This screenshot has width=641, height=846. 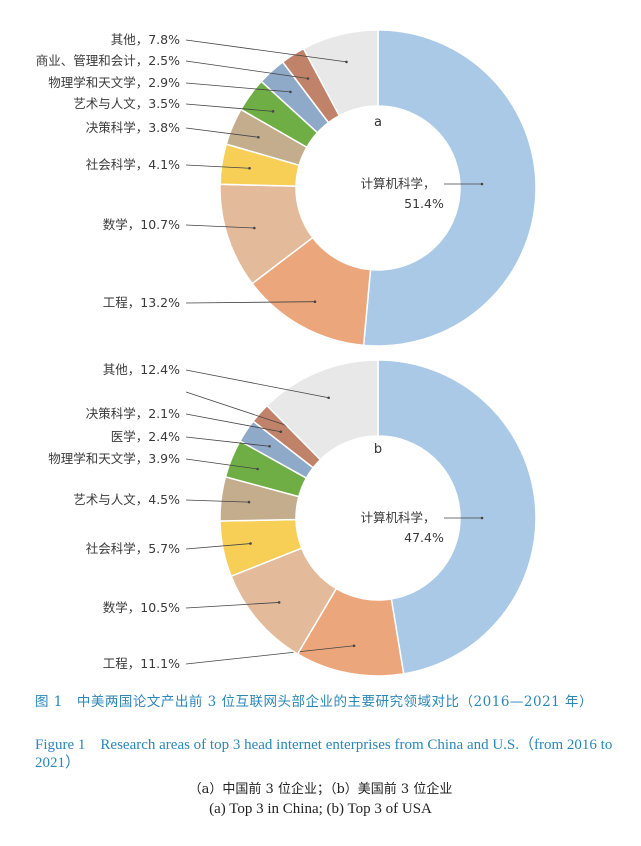 I want to click on slice-label-b-9: 其他，12.4%, so click(x=141, y=369).